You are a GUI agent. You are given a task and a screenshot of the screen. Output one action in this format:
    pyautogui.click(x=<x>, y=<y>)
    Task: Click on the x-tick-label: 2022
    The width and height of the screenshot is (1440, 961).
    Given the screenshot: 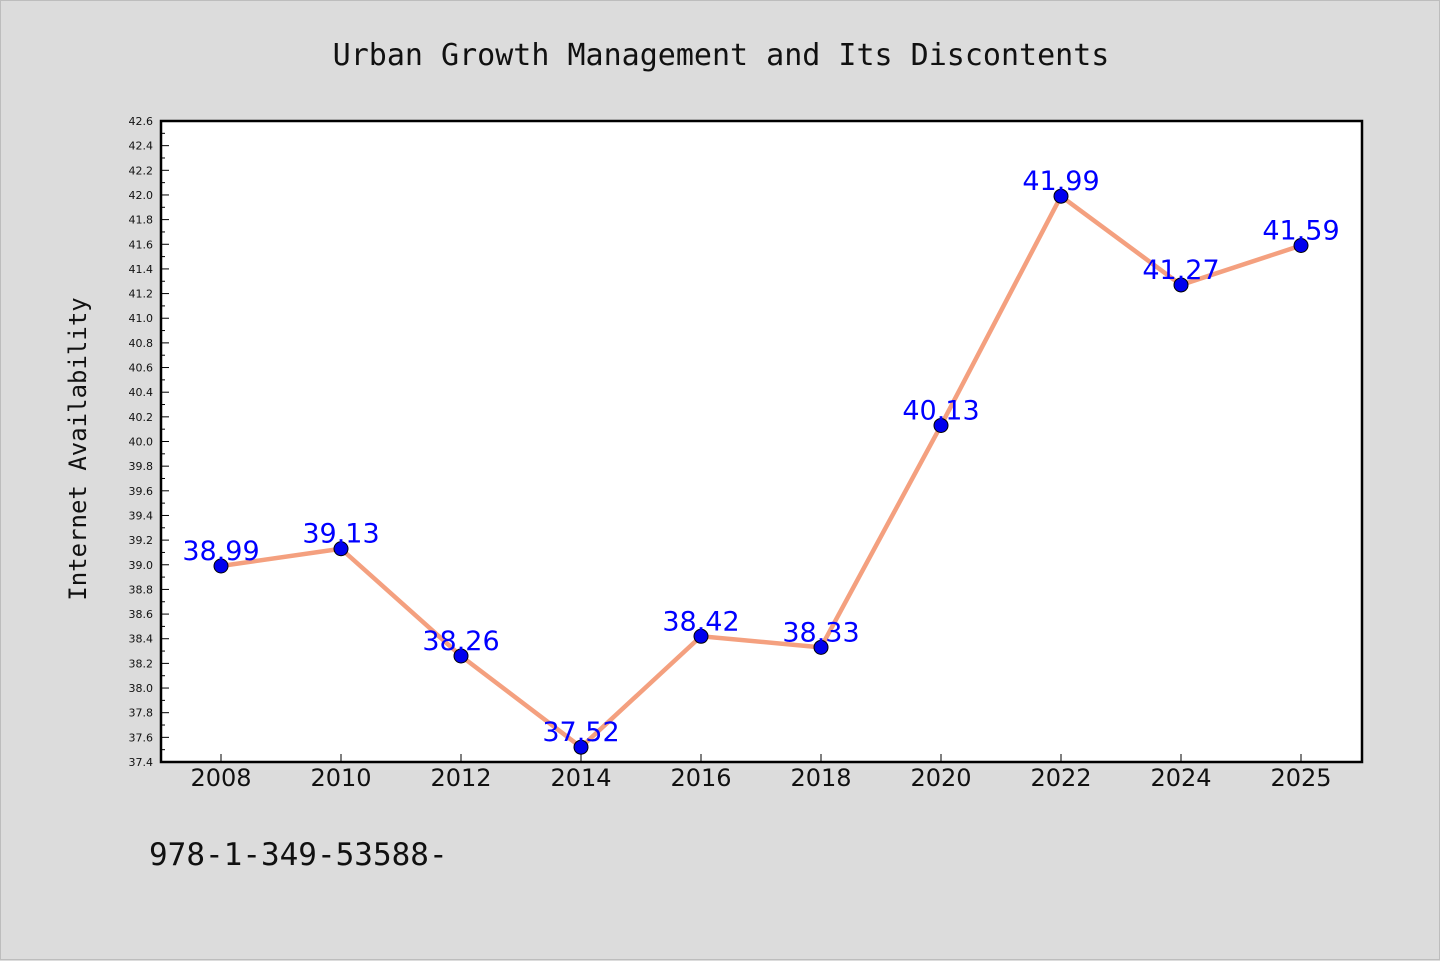 What is the action you would take?
    pyautogui.click(x=1060, y=778)
    